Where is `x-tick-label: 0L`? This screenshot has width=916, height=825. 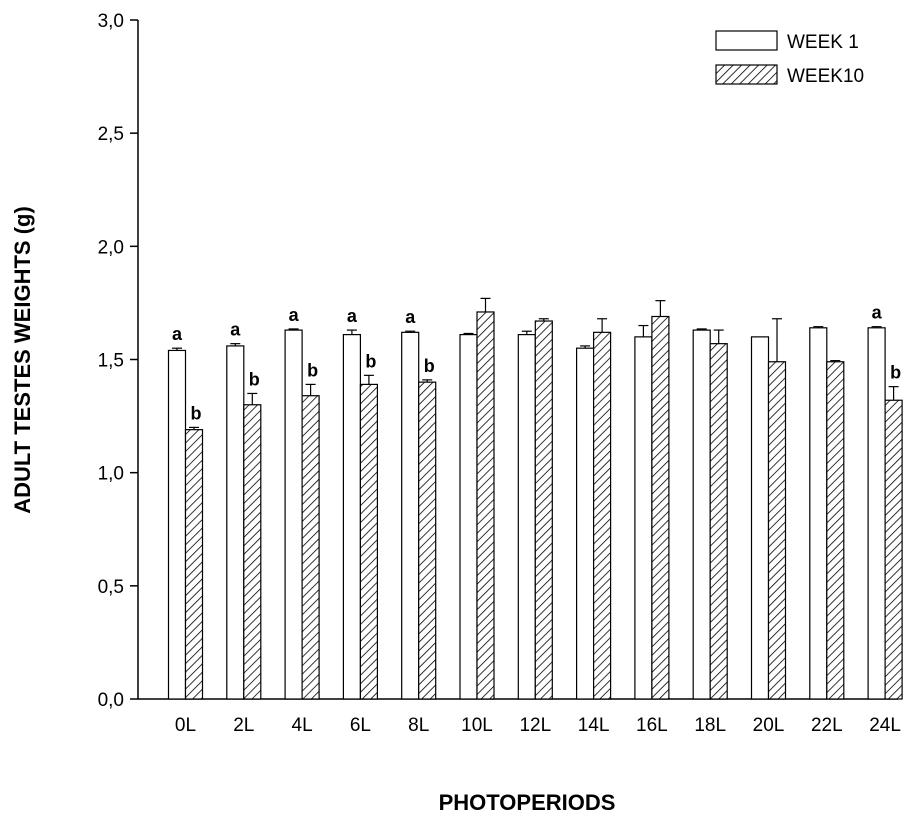
x-tick-label: 0L is located at coordinates (185, 725).